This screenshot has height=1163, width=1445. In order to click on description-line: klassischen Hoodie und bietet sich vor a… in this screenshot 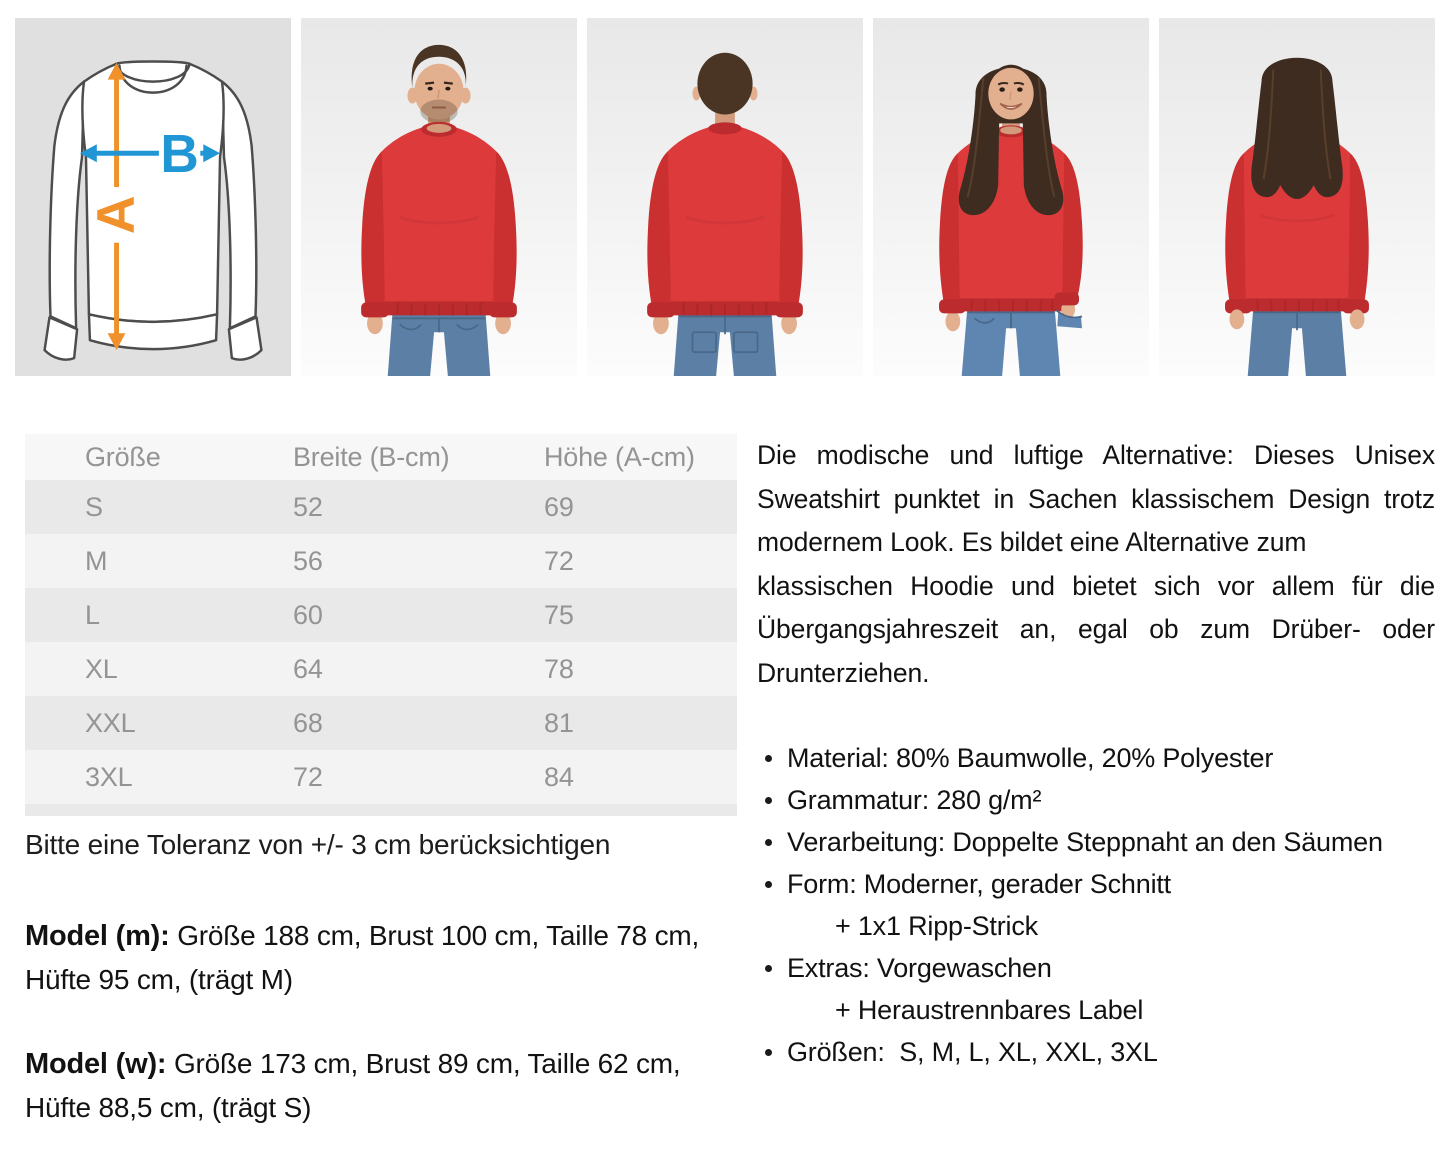, I will do `click(1096, 585)`.